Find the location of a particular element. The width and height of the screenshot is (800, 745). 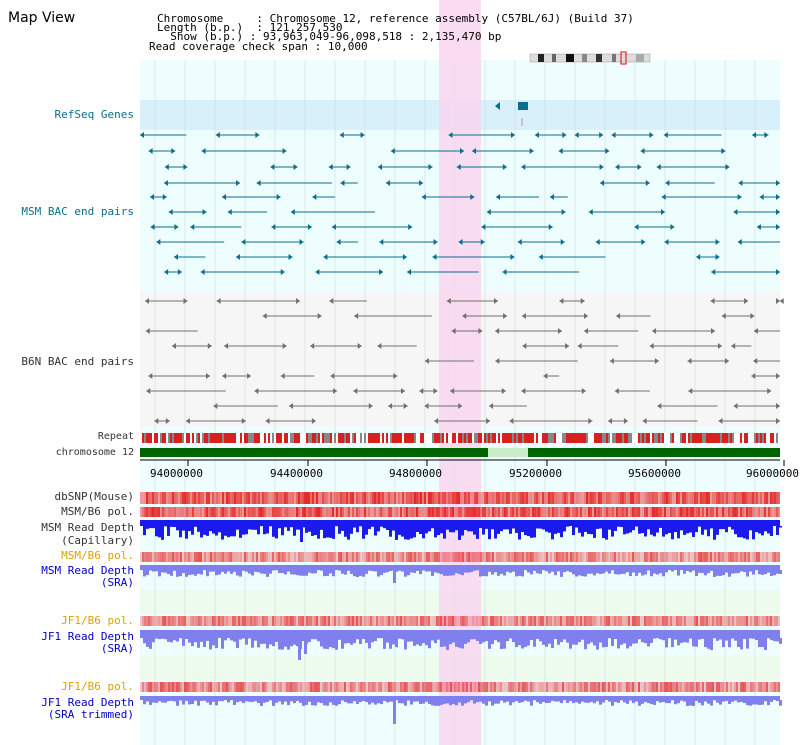

track-label-refseq: RefSeq Genes is located at coordinates (94, 114).